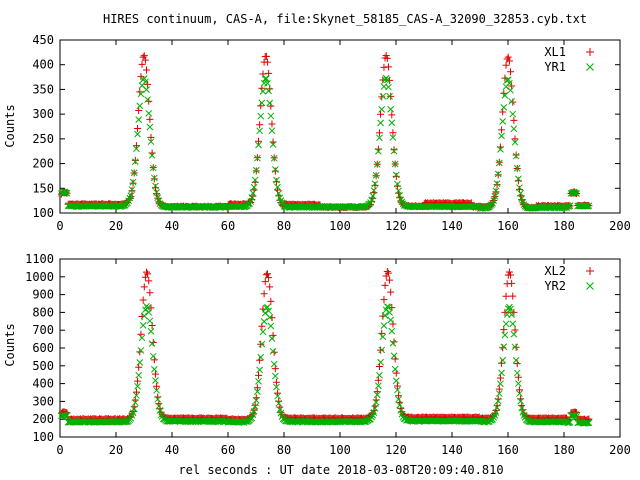 This screenshot has width=640, height=480. I want to click on x-tick-label: 200, so click(620, 450).